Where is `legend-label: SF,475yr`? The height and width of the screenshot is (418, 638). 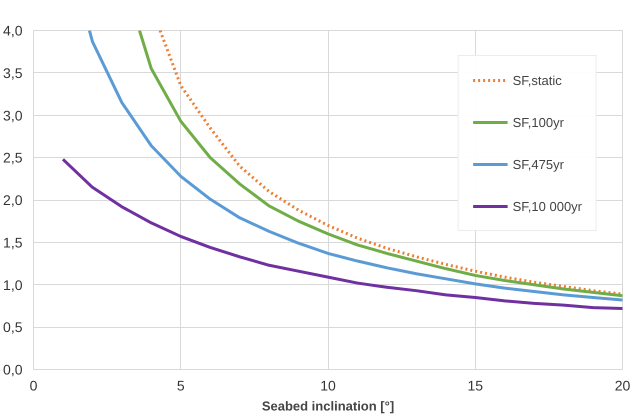
legend-label: SF,475yr is located at coordinates (538, 164).